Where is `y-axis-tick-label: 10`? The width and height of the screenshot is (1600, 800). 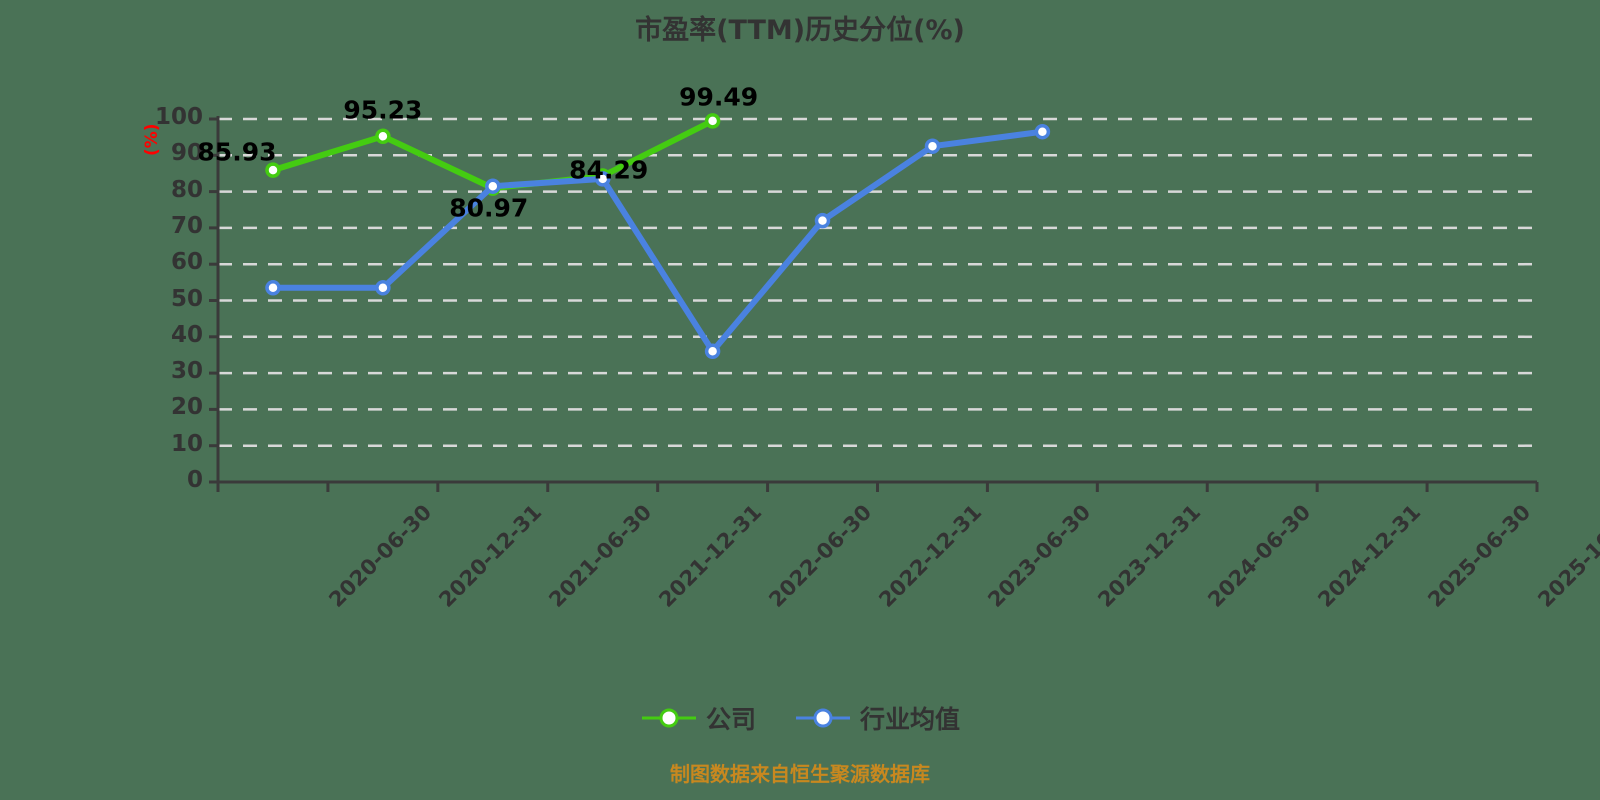 y-axis-tick-label: 10 is located at coordinates (186, 443).